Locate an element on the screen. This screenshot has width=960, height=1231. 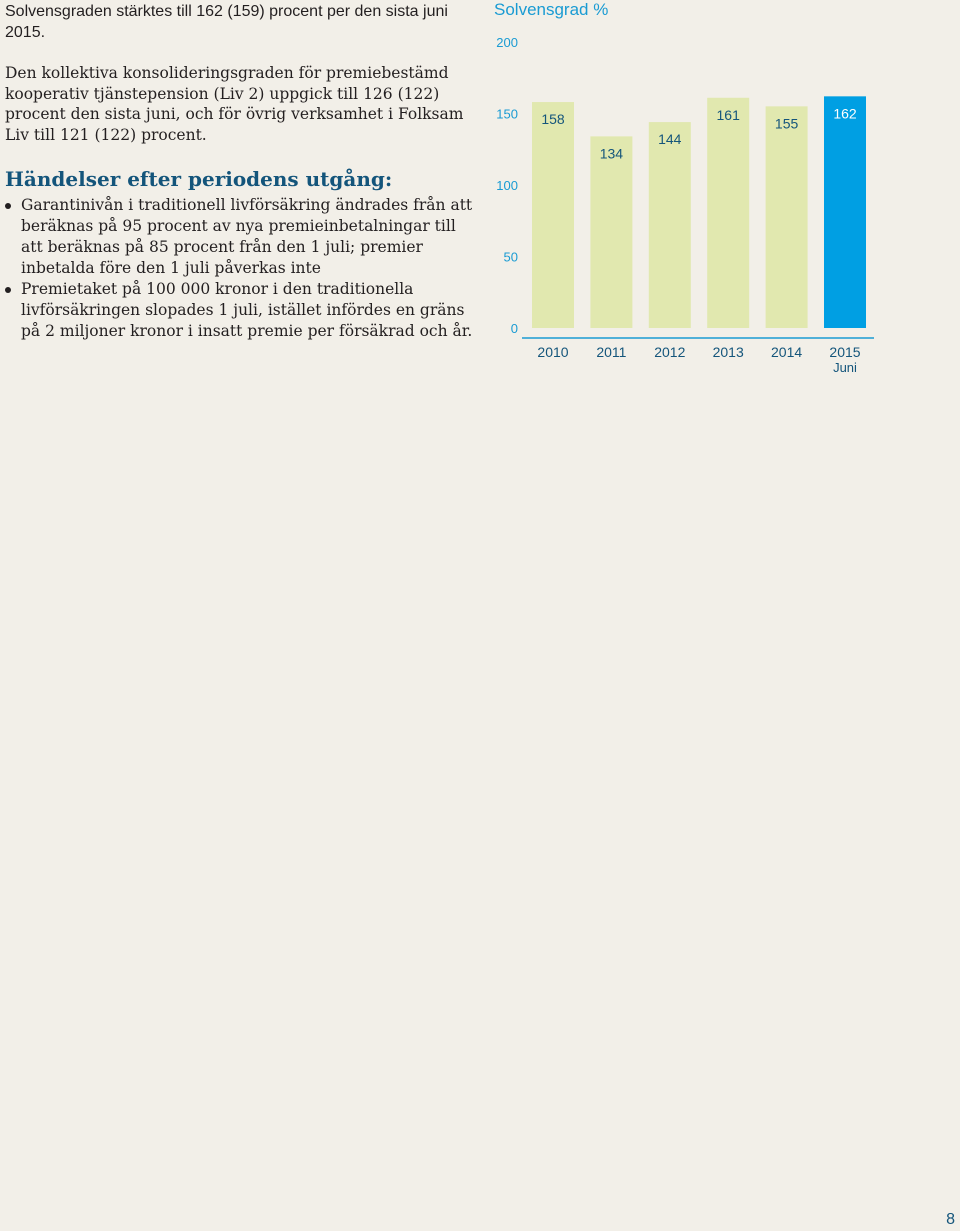
chart-title: Solvensgrad % is located at coordinates (551, 9).